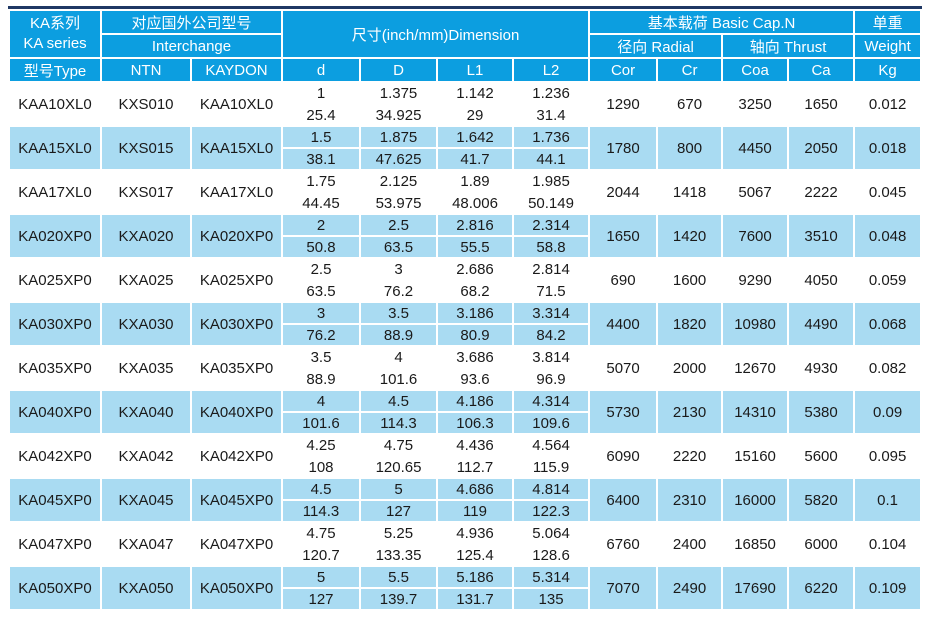  I want to click on cell-cor: 6090, so click(623, 456).